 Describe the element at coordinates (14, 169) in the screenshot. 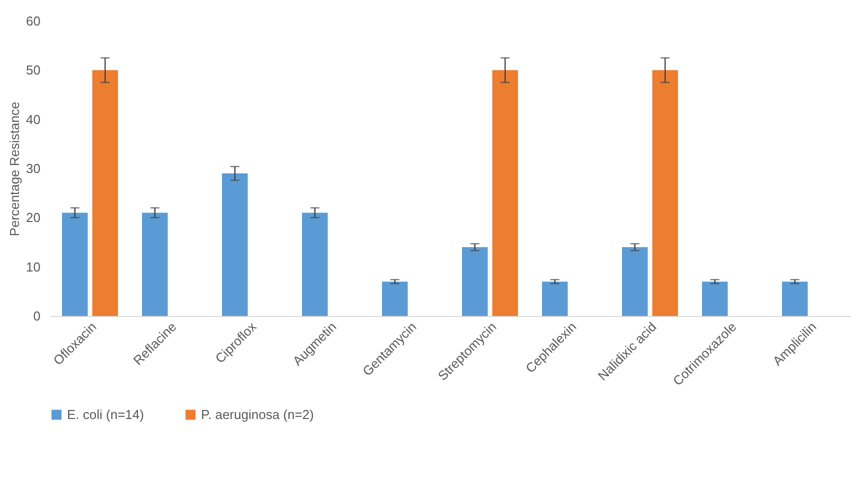

I see `y-axis-title: Percentage Resistance` at that location.